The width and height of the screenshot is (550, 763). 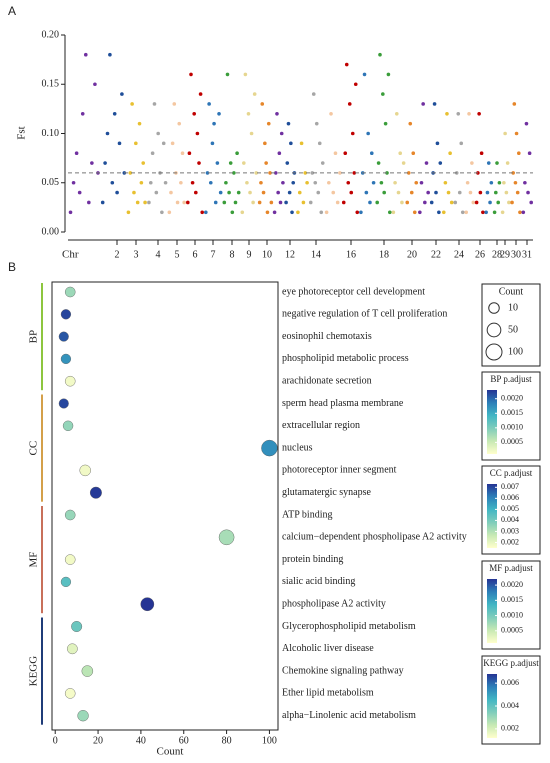 What do you see at coordinates (141, 740) in the screenshot?
I see `x-tick-label: 40` at bounding box center [141, 740].